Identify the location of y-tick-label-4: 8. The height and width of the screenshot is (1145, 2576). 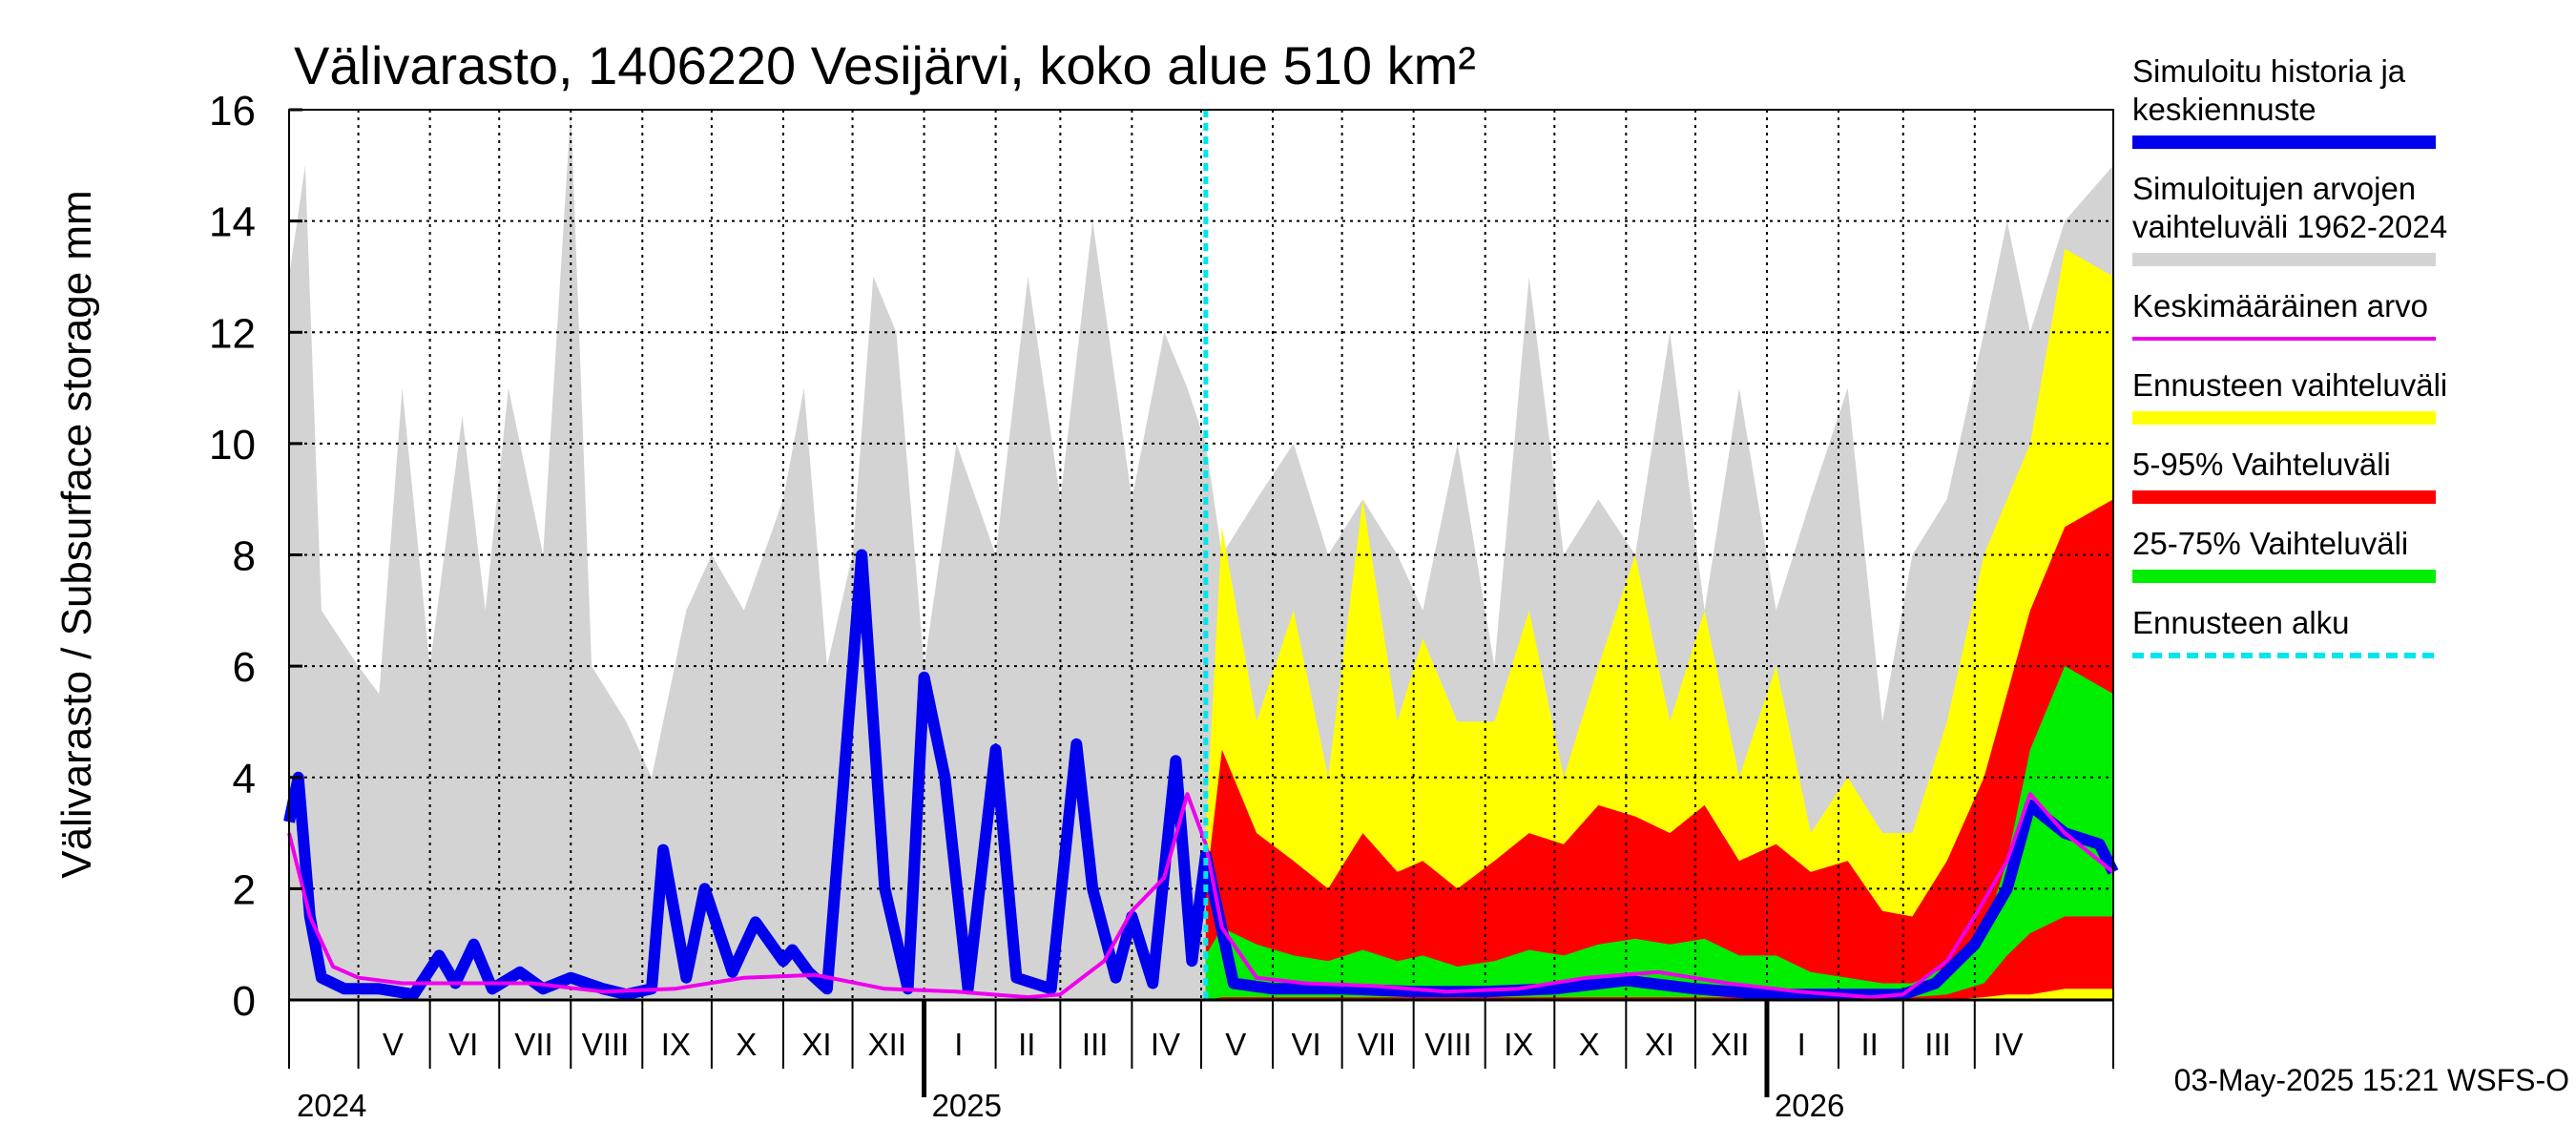
(244, 557).